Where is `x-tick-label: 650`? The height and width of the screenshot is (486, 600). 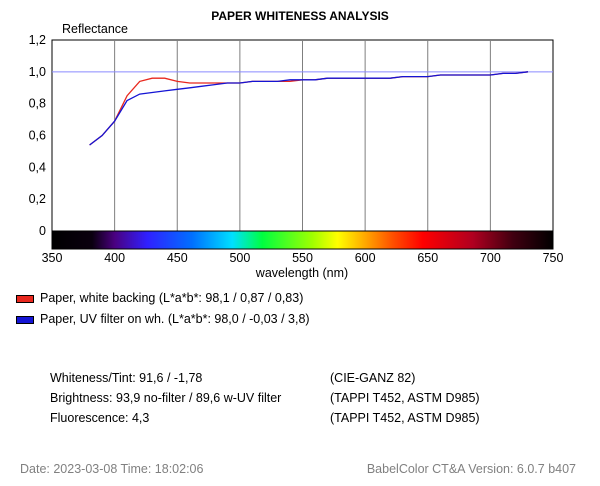
x-tick-label: 650 is located at coordinates (427, 258).